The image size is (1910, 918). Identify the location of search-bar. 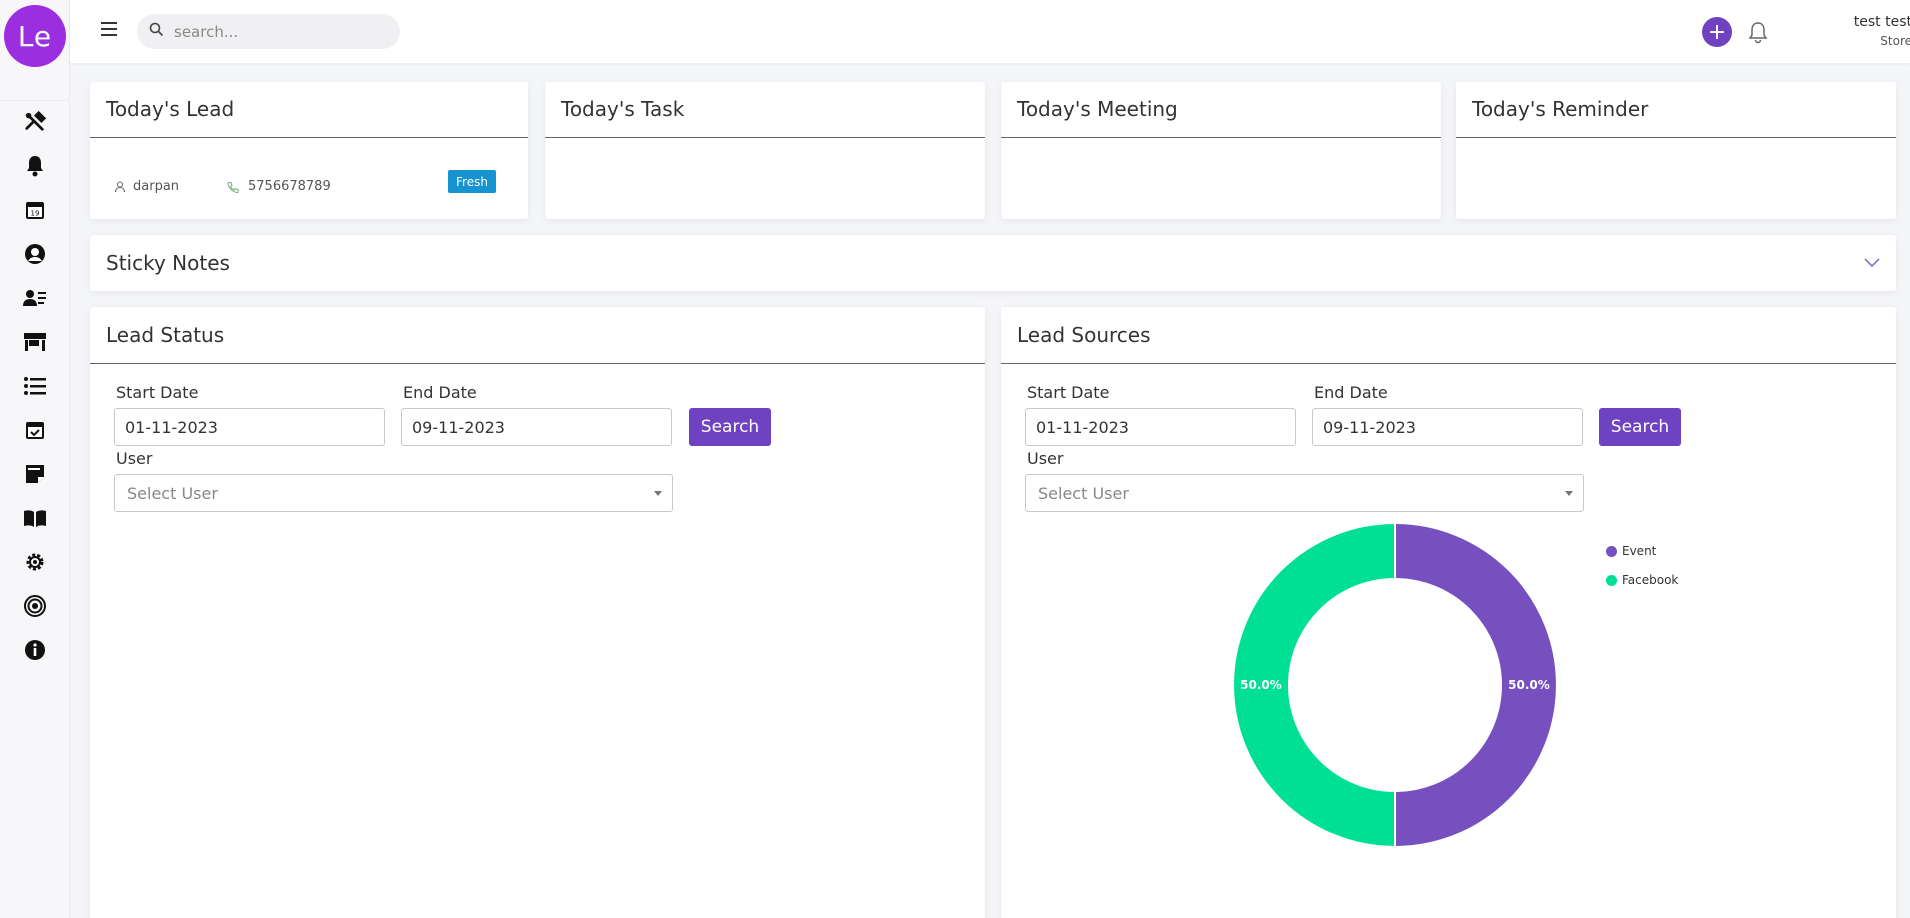
(268, 31).